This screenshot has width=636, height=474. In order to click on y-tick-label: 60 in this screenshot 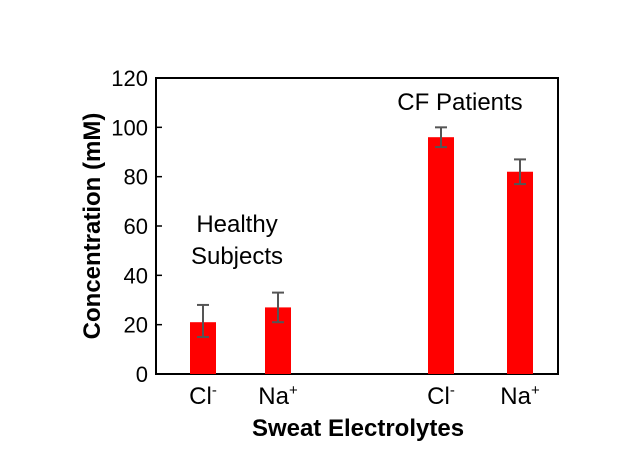, I will do `click(136, 226)`.